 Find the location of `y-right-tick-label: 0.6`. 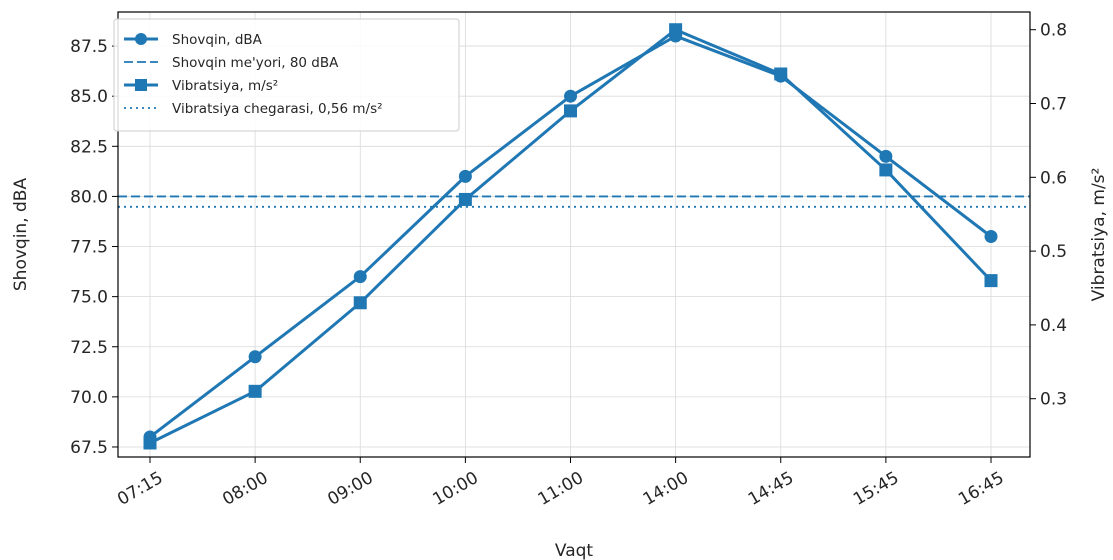

y-right-tick-label: 0.6 is located at coordinates (1053, 178).